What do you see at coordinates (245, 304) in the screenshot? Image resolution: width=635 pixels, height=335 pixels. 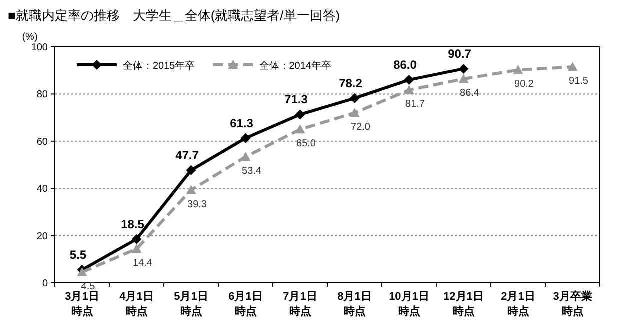 I see `x-tick-label: 6月1日時点` at bounding box center [245, 304].